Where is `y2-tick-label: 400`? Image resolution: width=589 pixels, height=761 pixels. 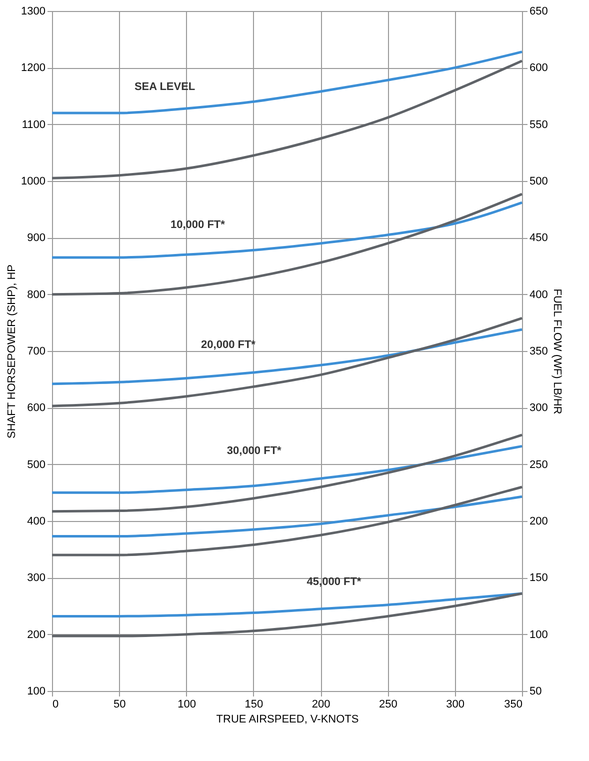 y2-tick-label: 400 is located at coordinates (539, 294).